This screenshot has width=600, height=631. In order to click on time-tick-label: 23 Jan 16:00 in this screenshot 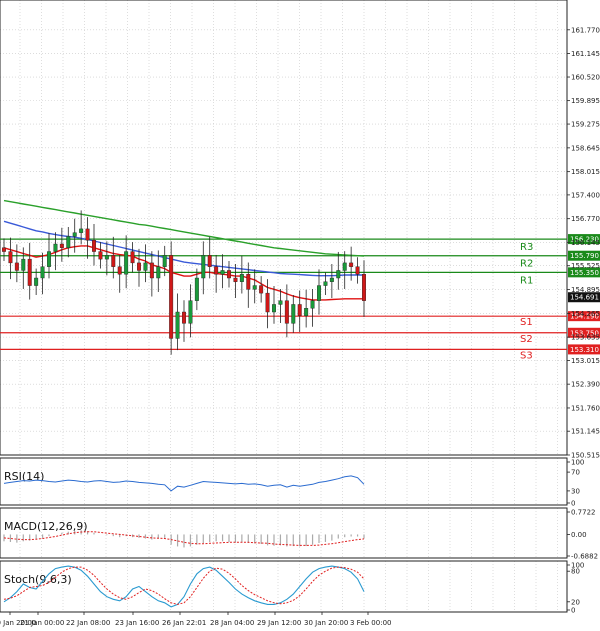, I will do `click(137, 623)`.